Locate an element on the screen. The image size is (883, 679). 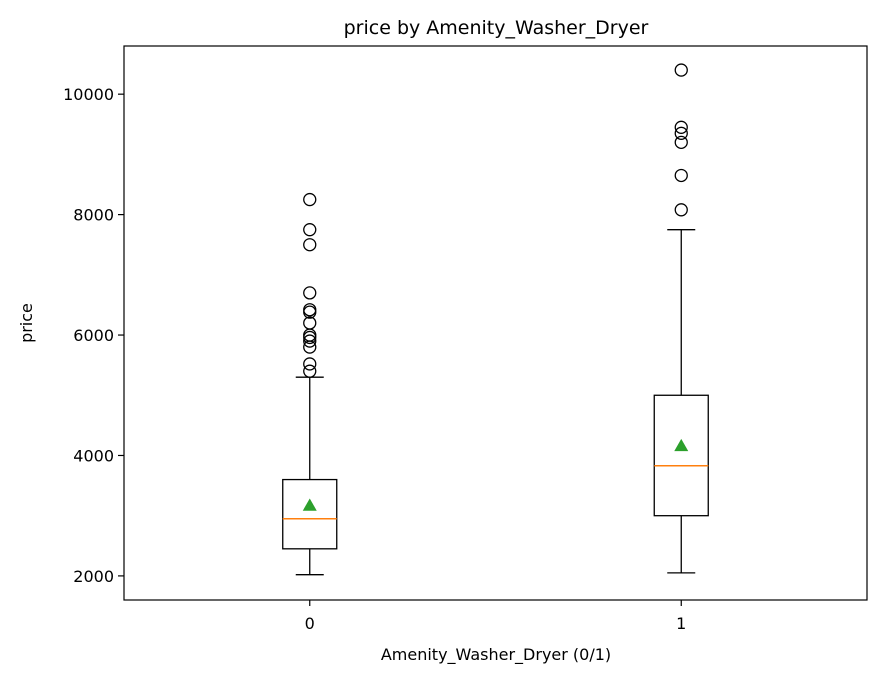
y-axis: 2000 4000 6000 8000 10000 is located at coordinates (93, 335).